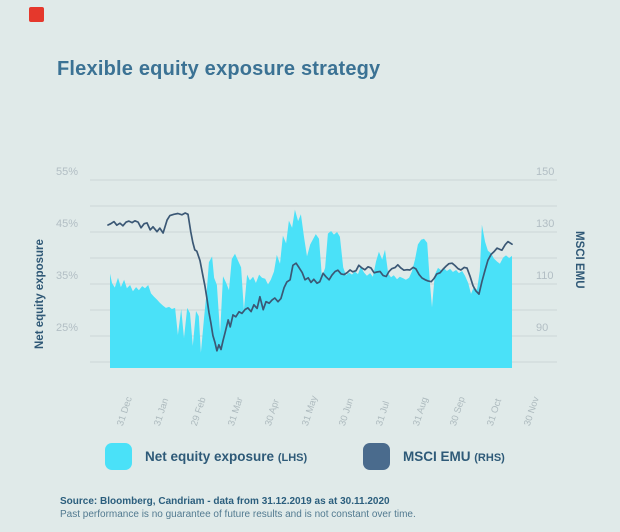  Describe the element at coordinates (310, 459) in the screenshot. I see `legend: Net equity exposure (LHS) MSCI EMU (RHS)` at that location.